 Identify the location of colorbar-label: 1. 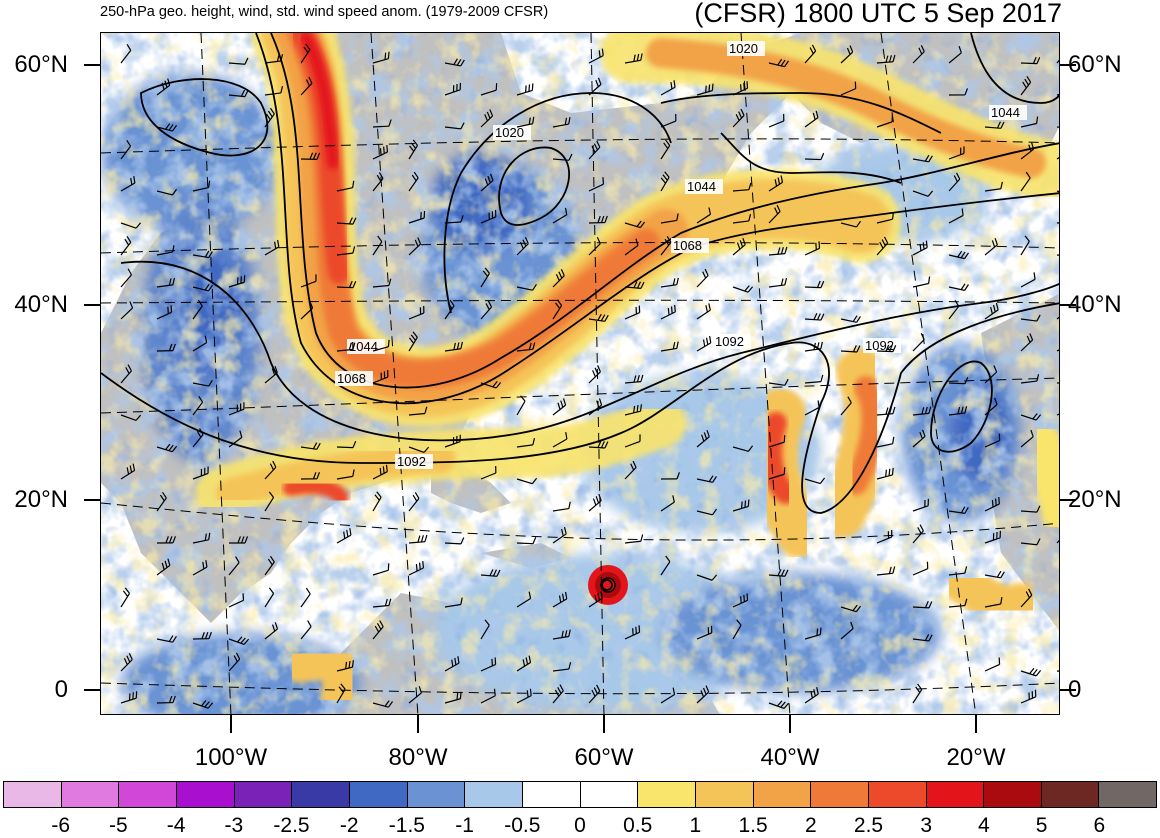
(696, 826).